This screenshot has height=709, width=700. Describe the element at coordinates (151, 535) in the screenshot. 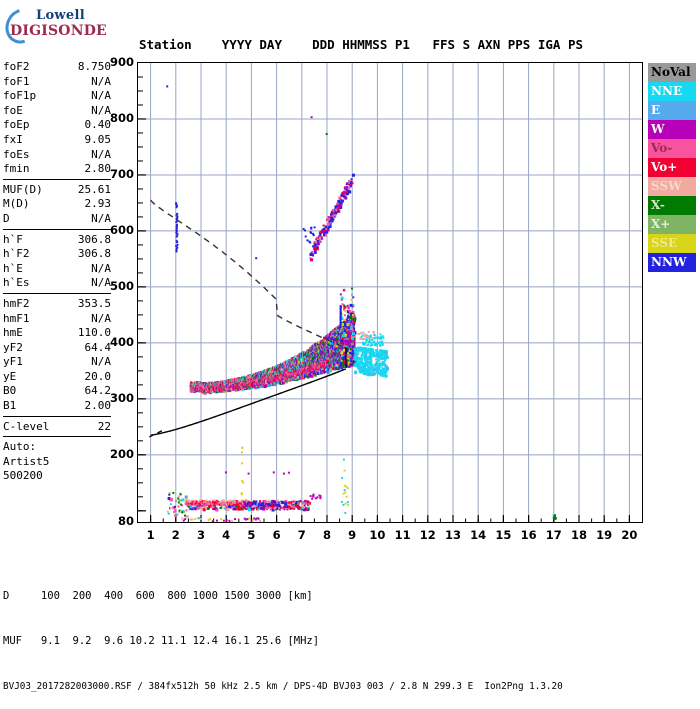

I see `x-tick-1: 1` at that location.